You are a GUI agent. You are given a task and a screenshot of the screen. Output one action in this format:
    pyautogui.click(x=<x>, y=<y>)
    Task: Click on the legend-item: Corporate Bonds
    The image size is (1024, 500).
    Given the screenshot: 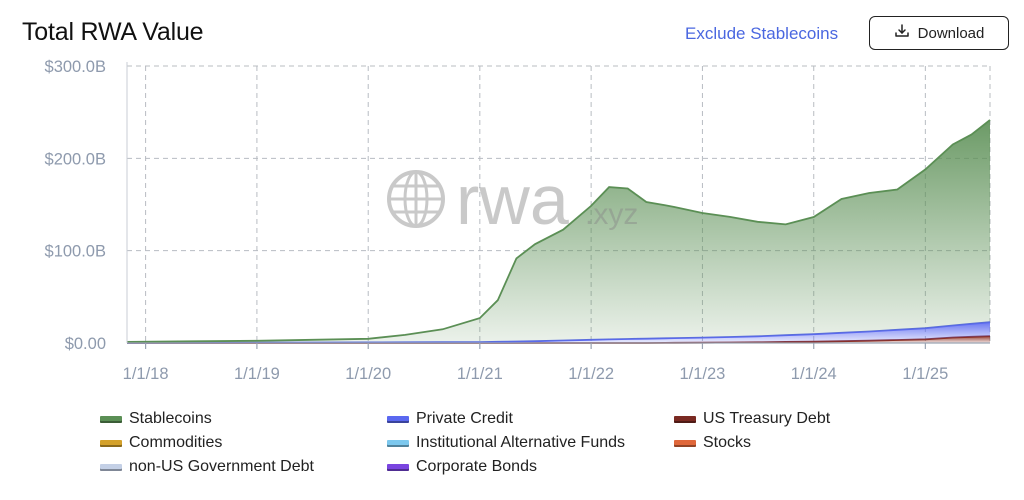 What is the action you would take?
    pyautogui.click(x=530, y=467)
    